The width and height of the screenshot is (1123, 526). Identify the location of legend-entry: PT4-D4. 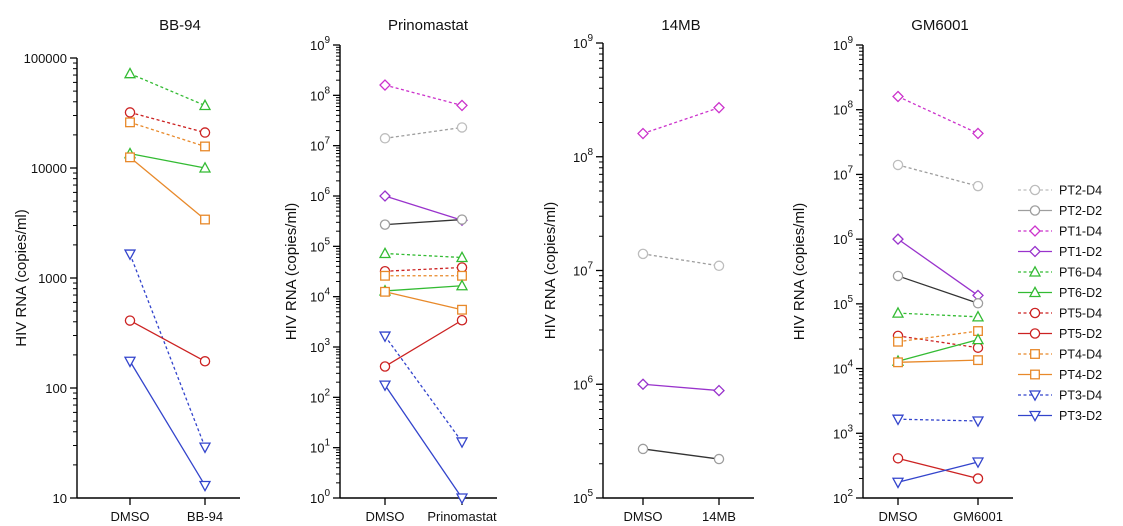
(1060, 355).